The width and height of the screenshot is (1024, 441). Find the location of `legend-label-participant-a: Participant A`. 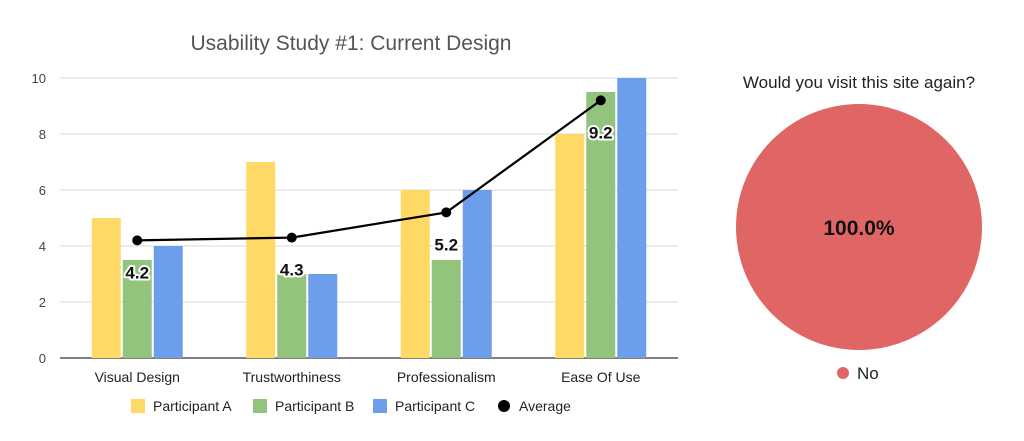

legend-label-participant-a: Participant A is located at coordinates (192, 406).